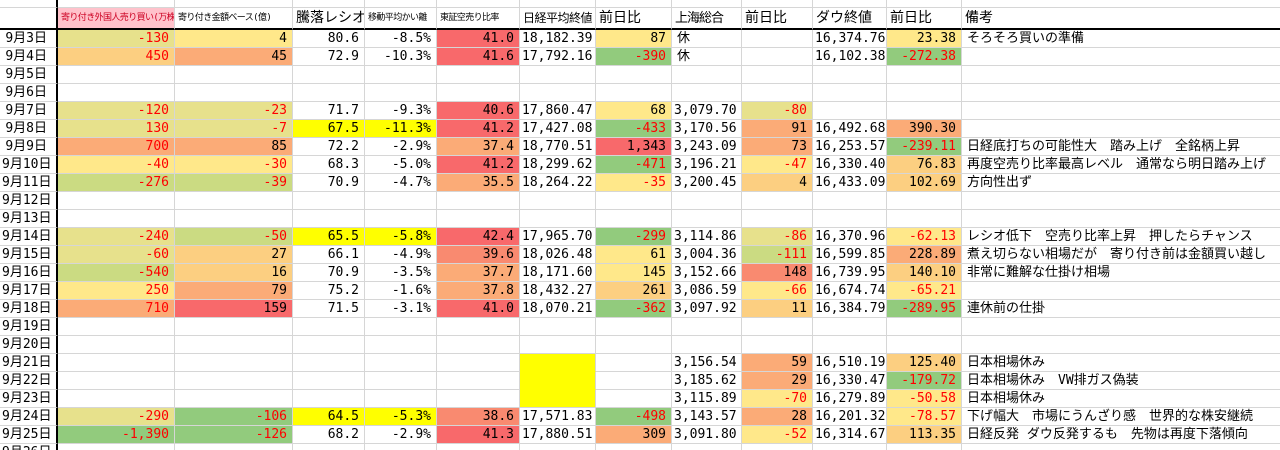 The width and height of the screenshot is (1280, 450). I want to click on shanghai-change-cell: -47, so click(777, 165).